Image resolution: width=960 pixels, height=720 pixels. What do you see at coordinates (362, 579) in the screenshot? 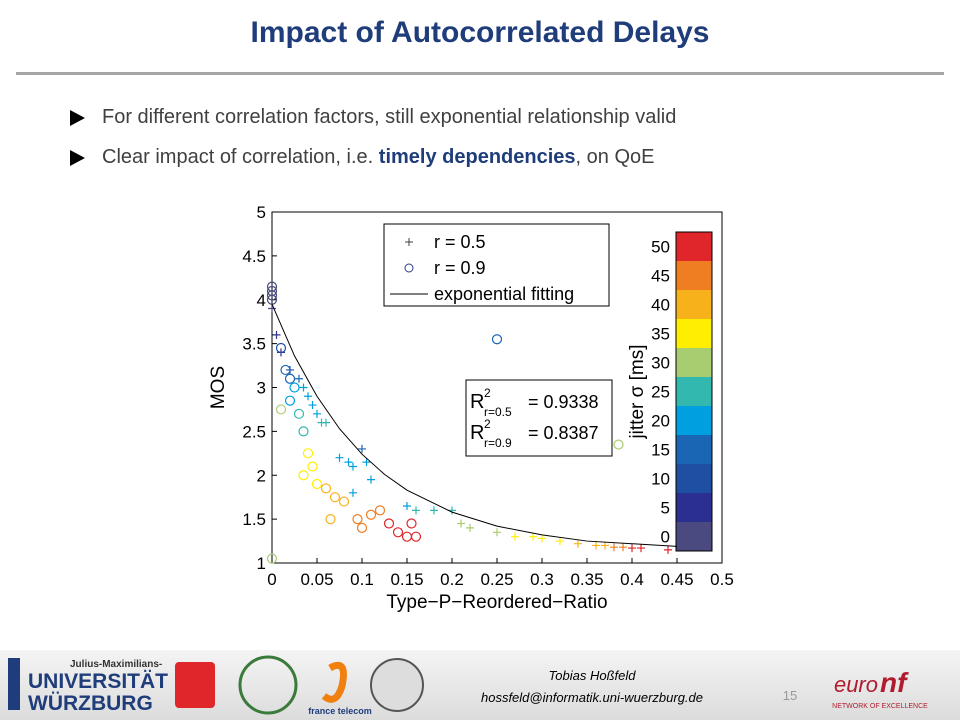
I see `x-tick-label: 0.1` at bounding box center [362, 579].